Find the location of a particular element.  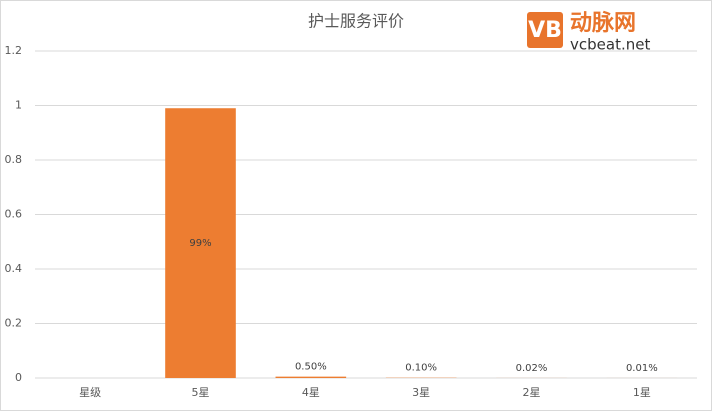

chart-title: 护士服务评价 is located at coordinates (356, 21).